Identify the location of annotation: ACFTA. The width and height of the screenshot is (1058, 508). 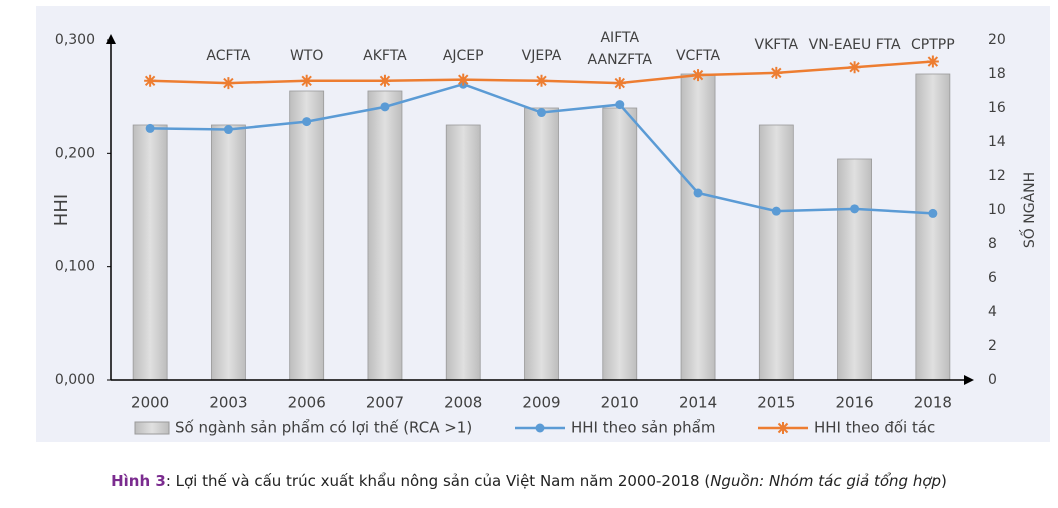
(228, 56).